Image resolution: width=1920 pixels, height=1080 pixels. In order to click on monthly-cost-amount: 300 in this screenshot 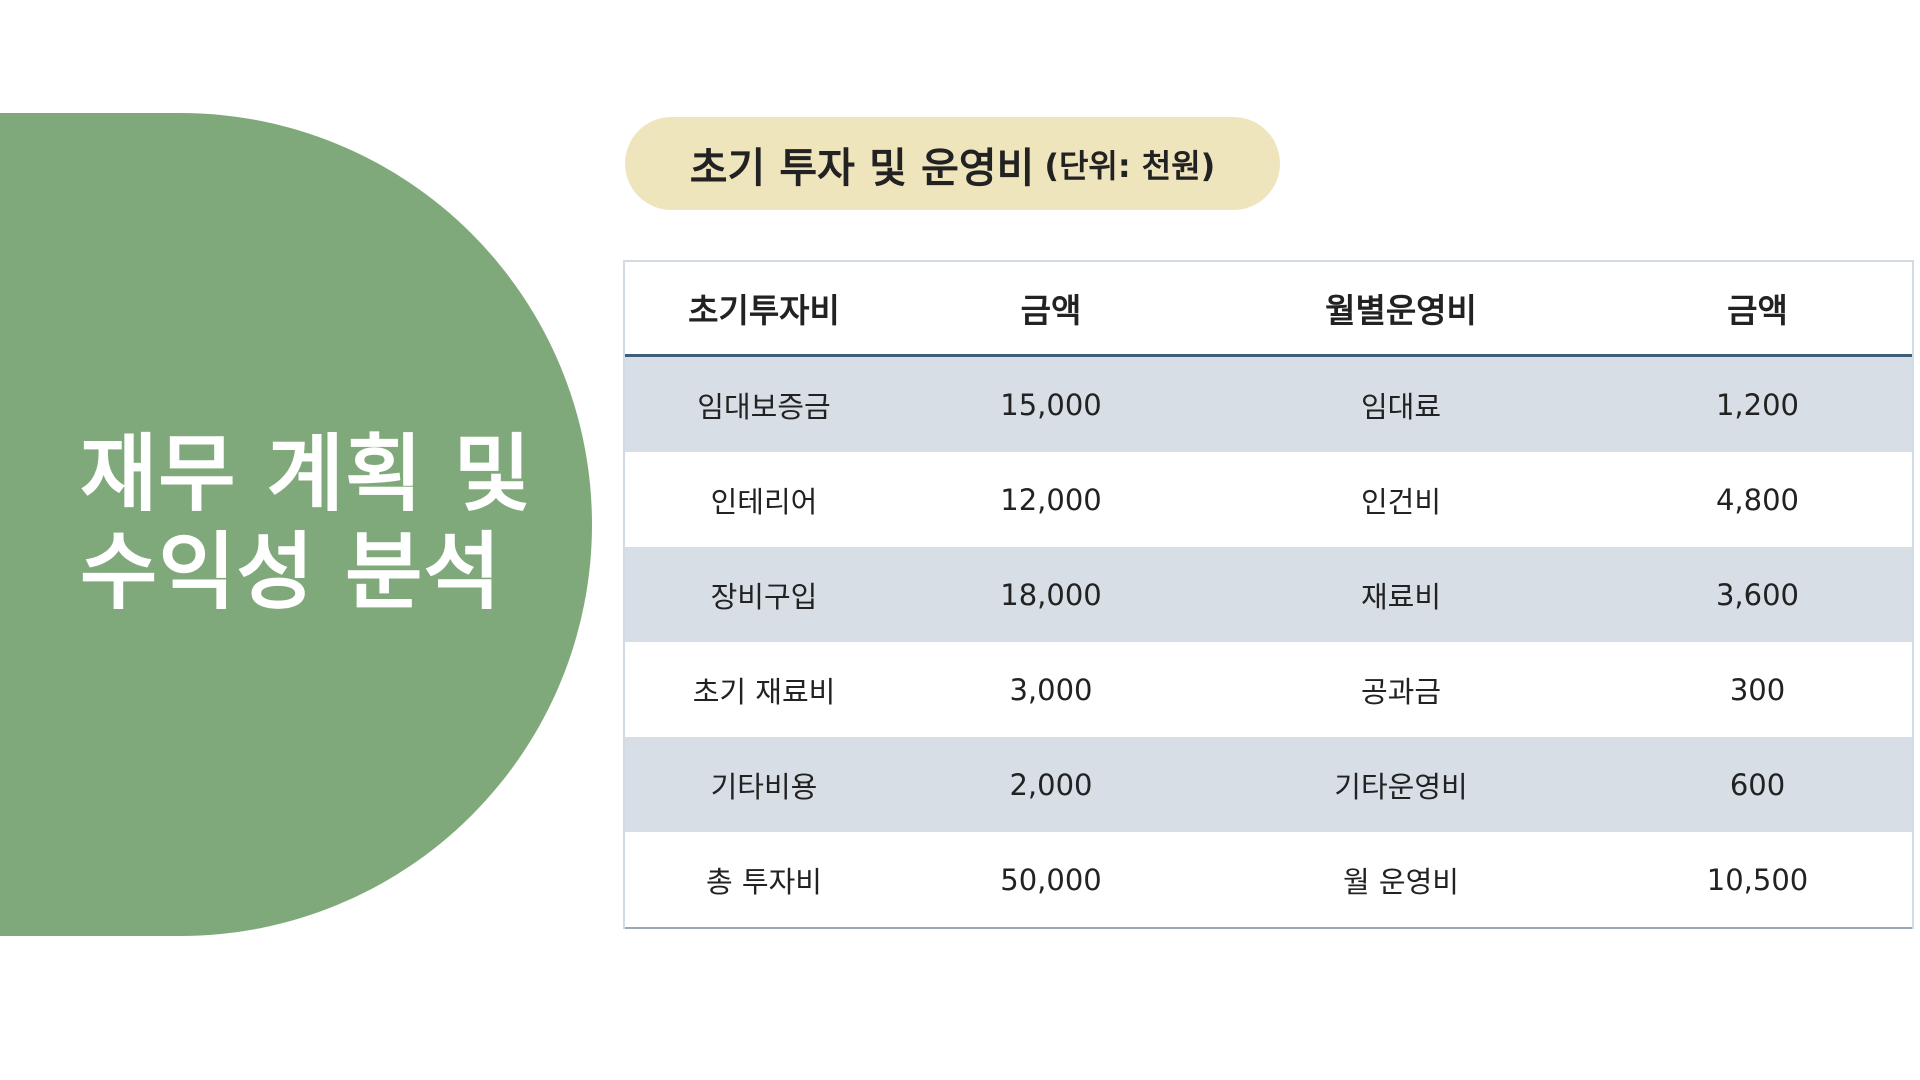, I will do `click(1757, 689)`.